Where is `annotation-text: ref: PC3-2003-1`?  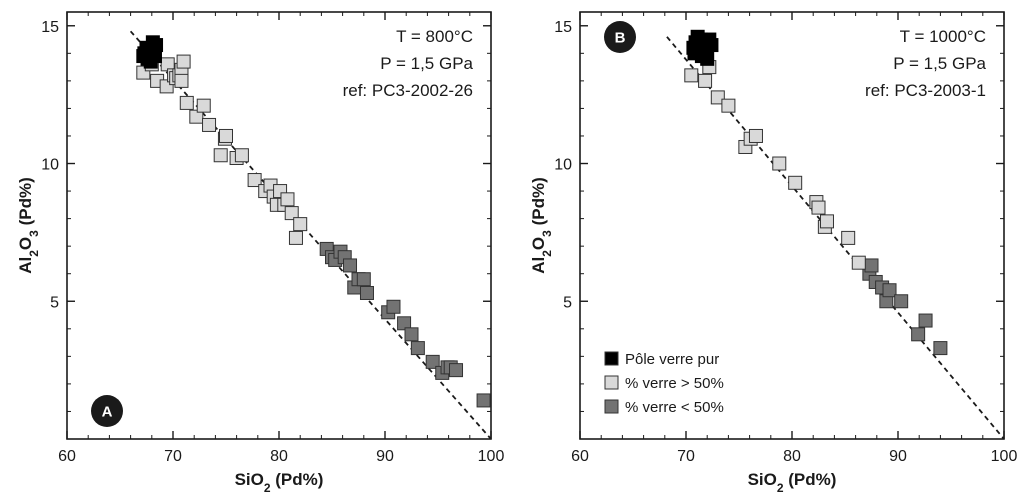
annotation-text: ref: PC3-2003-1 is located at coordinates (925, 90).